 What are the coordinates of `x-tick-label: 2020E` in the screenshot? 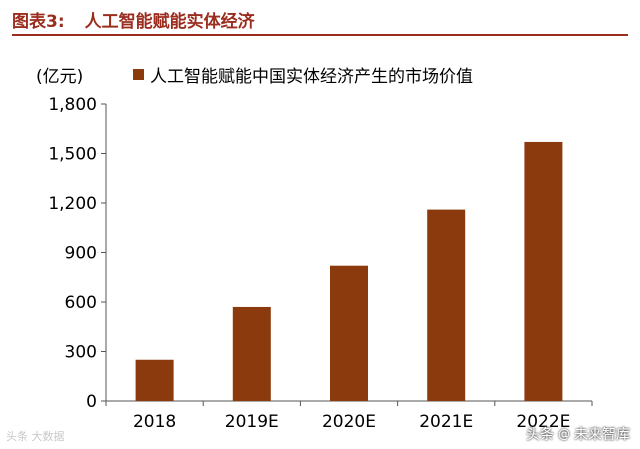 It's located at (349, 422).